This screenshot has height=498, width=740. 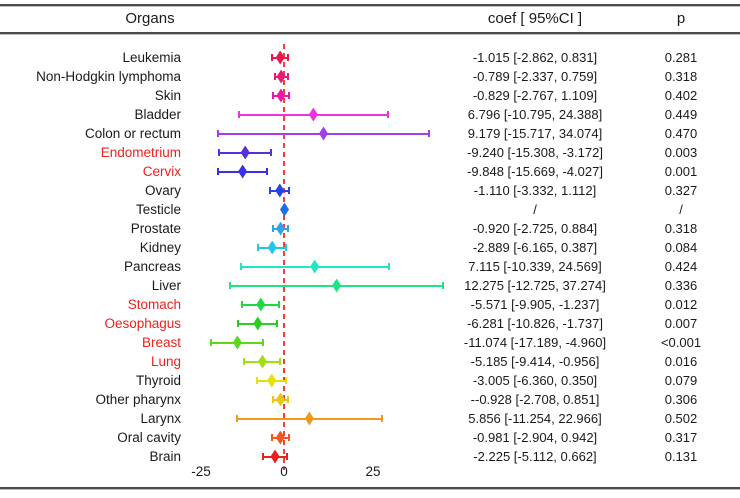 I want to click on coef-ci-value: -5.571 [-9.905, -1.237], so click(x=535, y=304).